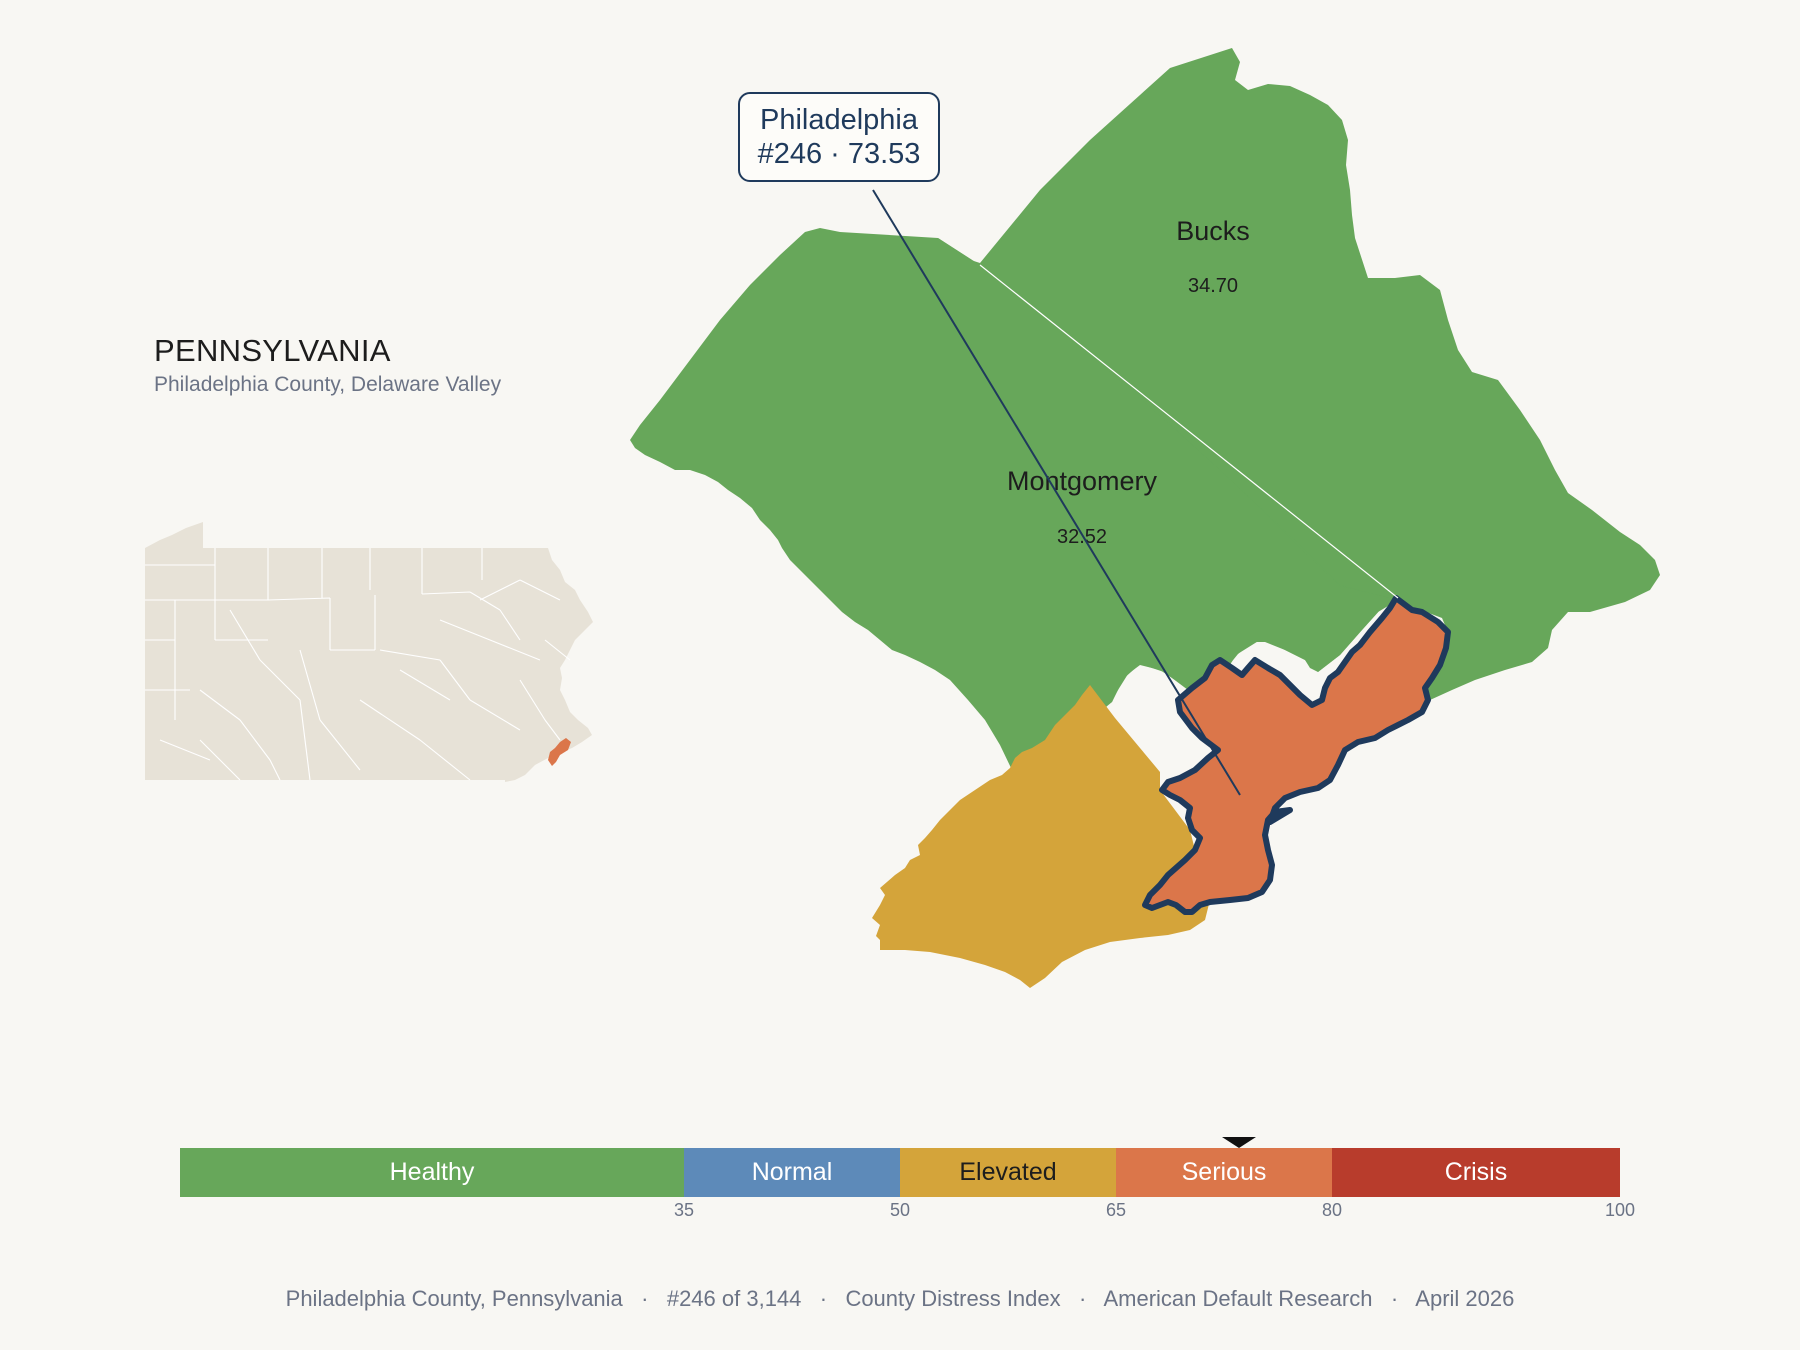 The image size is (1800, 1350). I want to click on footer-index-name: County Distress Index, so click(953, 1298).